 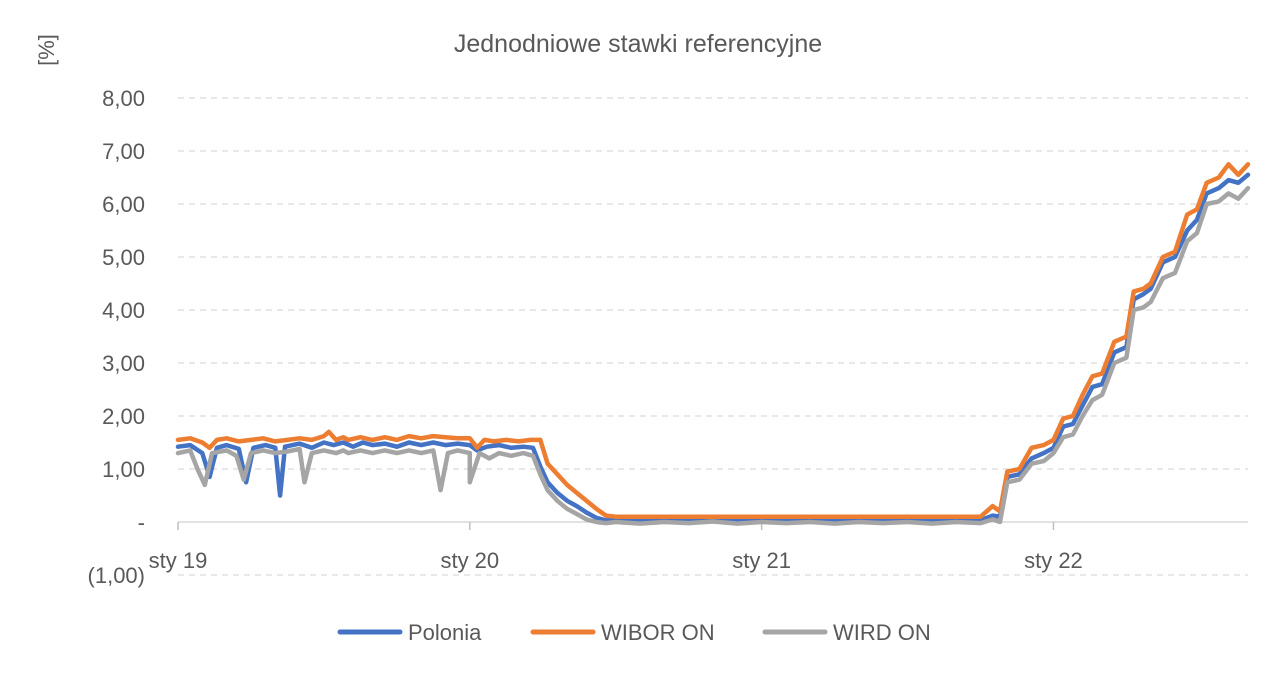 What do you see at coordinates (123, 363) in the screenshot?
I see `y-tick-label: 3,00` at bounding box center [123, 363].